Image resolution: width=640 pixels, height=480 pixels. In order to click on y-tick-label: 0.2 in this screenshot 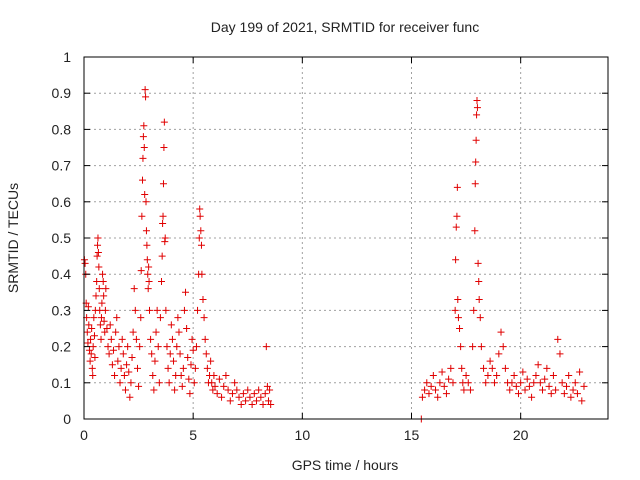, I will do `click(62, 347)`.